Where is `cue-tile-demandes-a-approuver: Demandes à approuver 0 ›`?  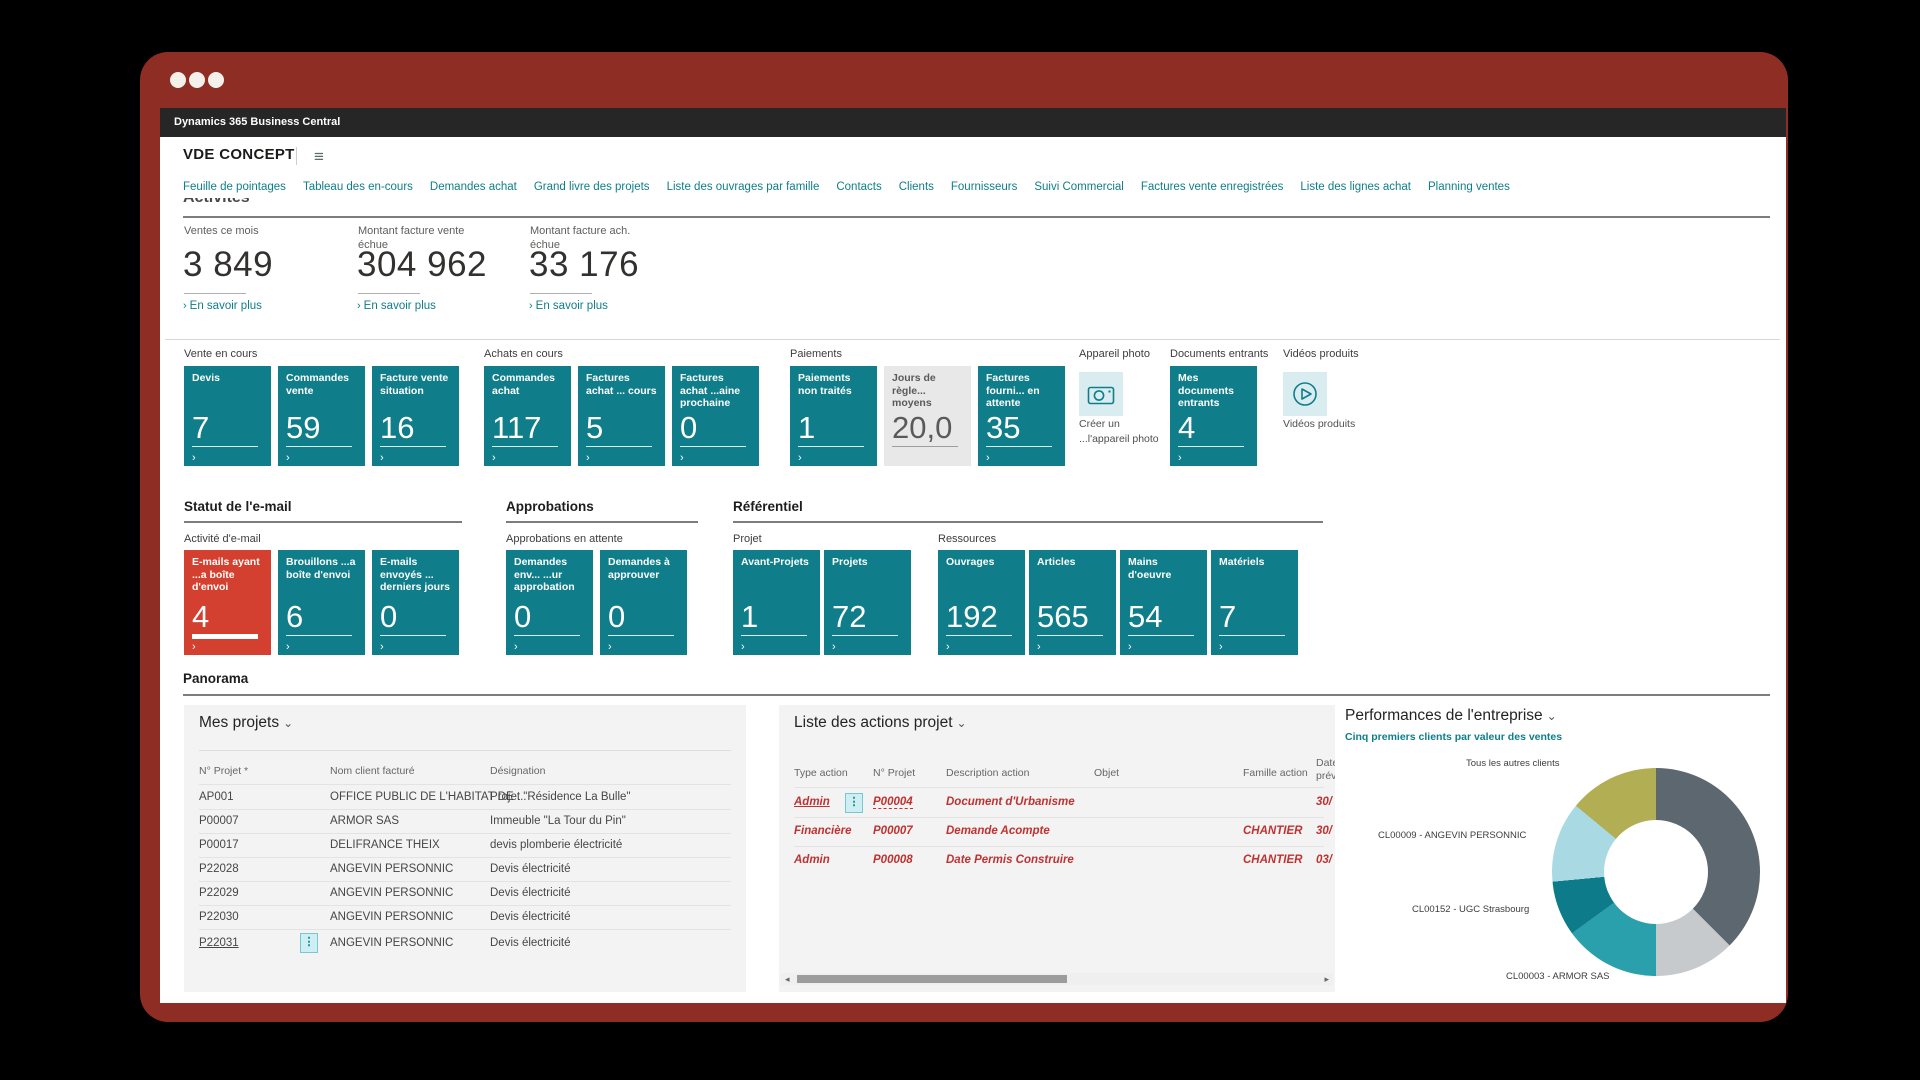 cue-tile-demandes-a-approuver: Demandes à approuver 0 › is located at coordinates (643, 602).